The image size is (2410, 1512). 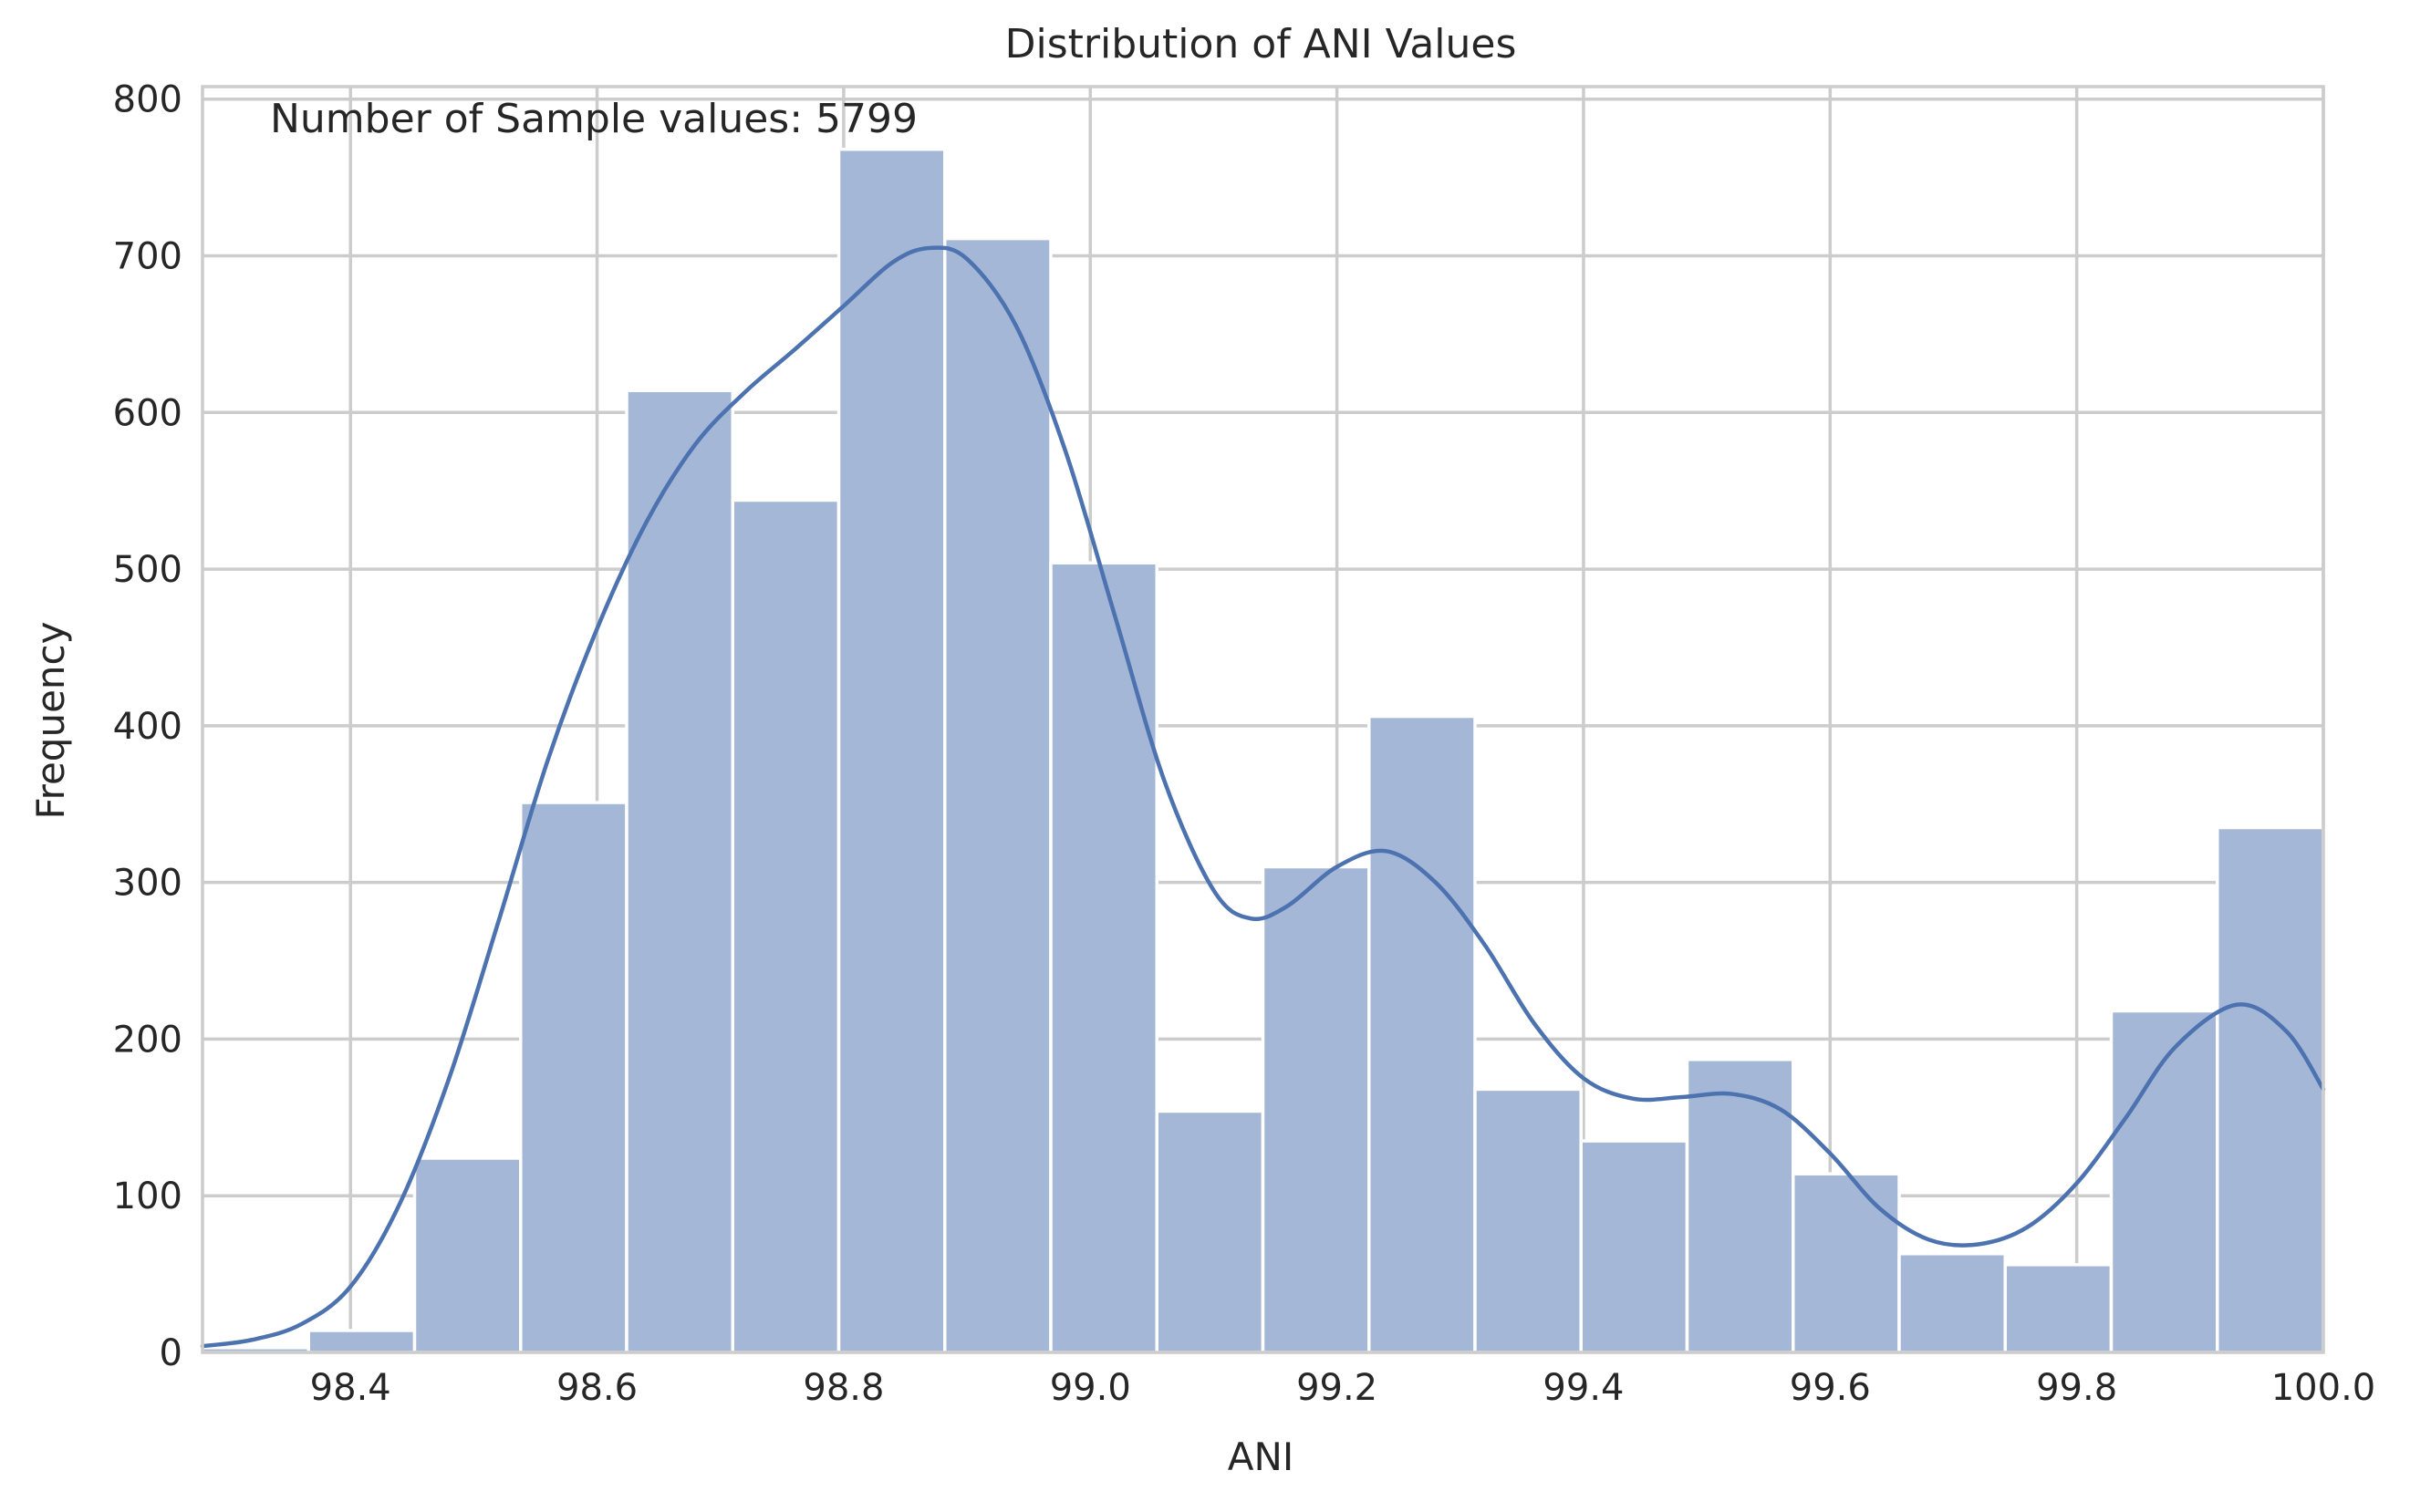 What do you see at coordinates (2077, 1388) in the screenshot?
I see `x-tick-label: 99.8` at bounding box center [2077, 1388].